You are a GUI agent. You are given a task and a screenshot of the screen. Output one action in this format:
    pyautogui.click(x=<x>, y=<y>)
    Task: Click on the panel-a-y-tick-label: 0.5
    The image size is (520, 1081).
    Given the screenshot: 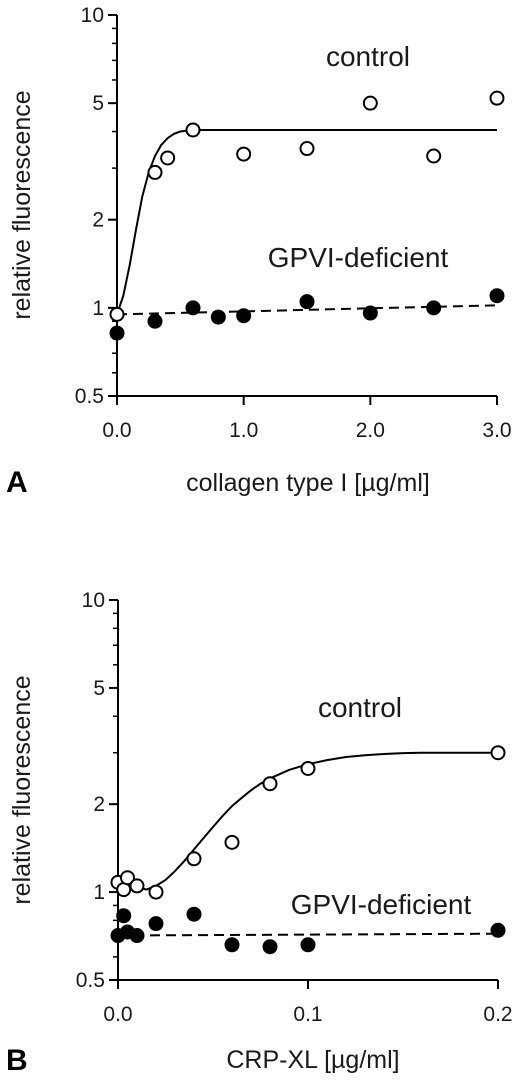 What is the action you would take?
    pyautogui.click(x=89, y=396)
    